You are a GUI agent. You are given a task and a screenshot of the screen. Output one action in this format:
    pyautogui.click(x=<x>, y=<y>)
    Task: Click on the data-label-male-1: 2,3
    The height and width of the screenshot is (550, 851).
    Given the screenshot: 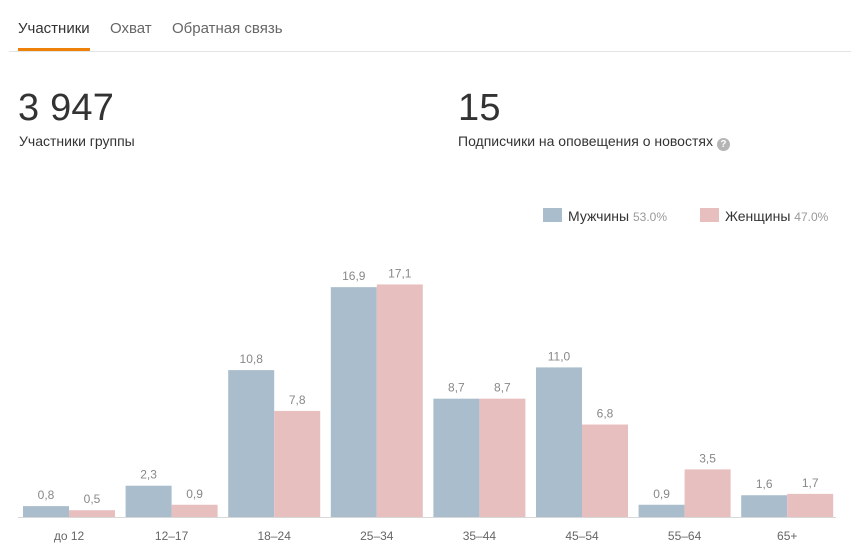 What is the action you would take?
    pyautogui.click(x=148, y=475)
    